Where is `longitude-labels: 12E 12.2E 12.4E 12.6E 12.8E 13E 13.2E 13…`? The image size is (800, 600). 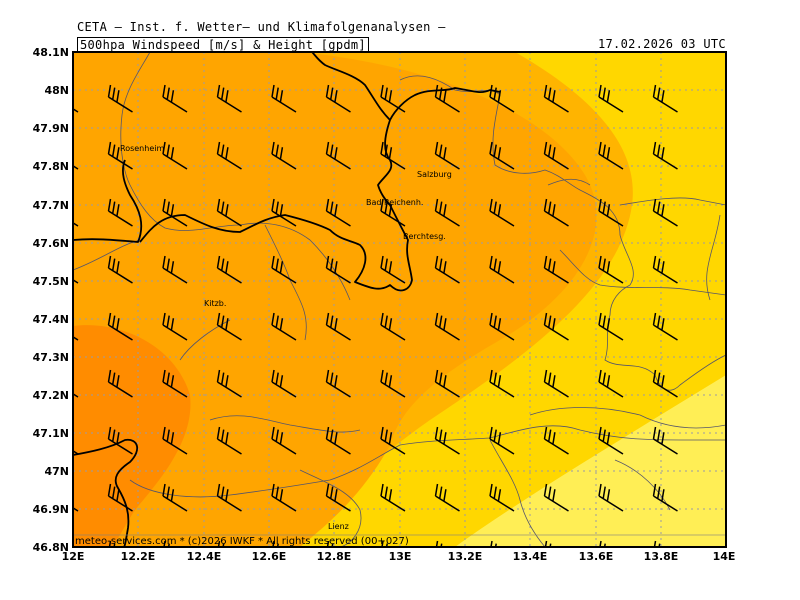
longitude-labels: 12E 12.2E 12.4E 12.6E 12.8E 13E 13.2E 13… is located at coordinates (399, 556).